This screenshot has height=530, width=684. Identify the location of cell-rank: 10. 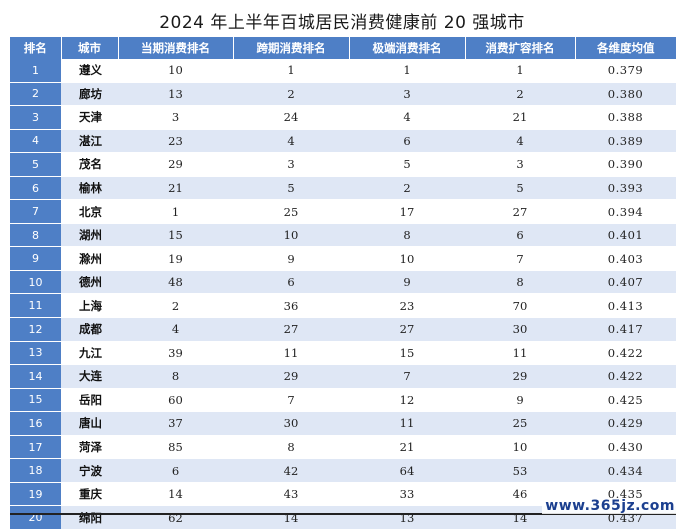
(35, 282).